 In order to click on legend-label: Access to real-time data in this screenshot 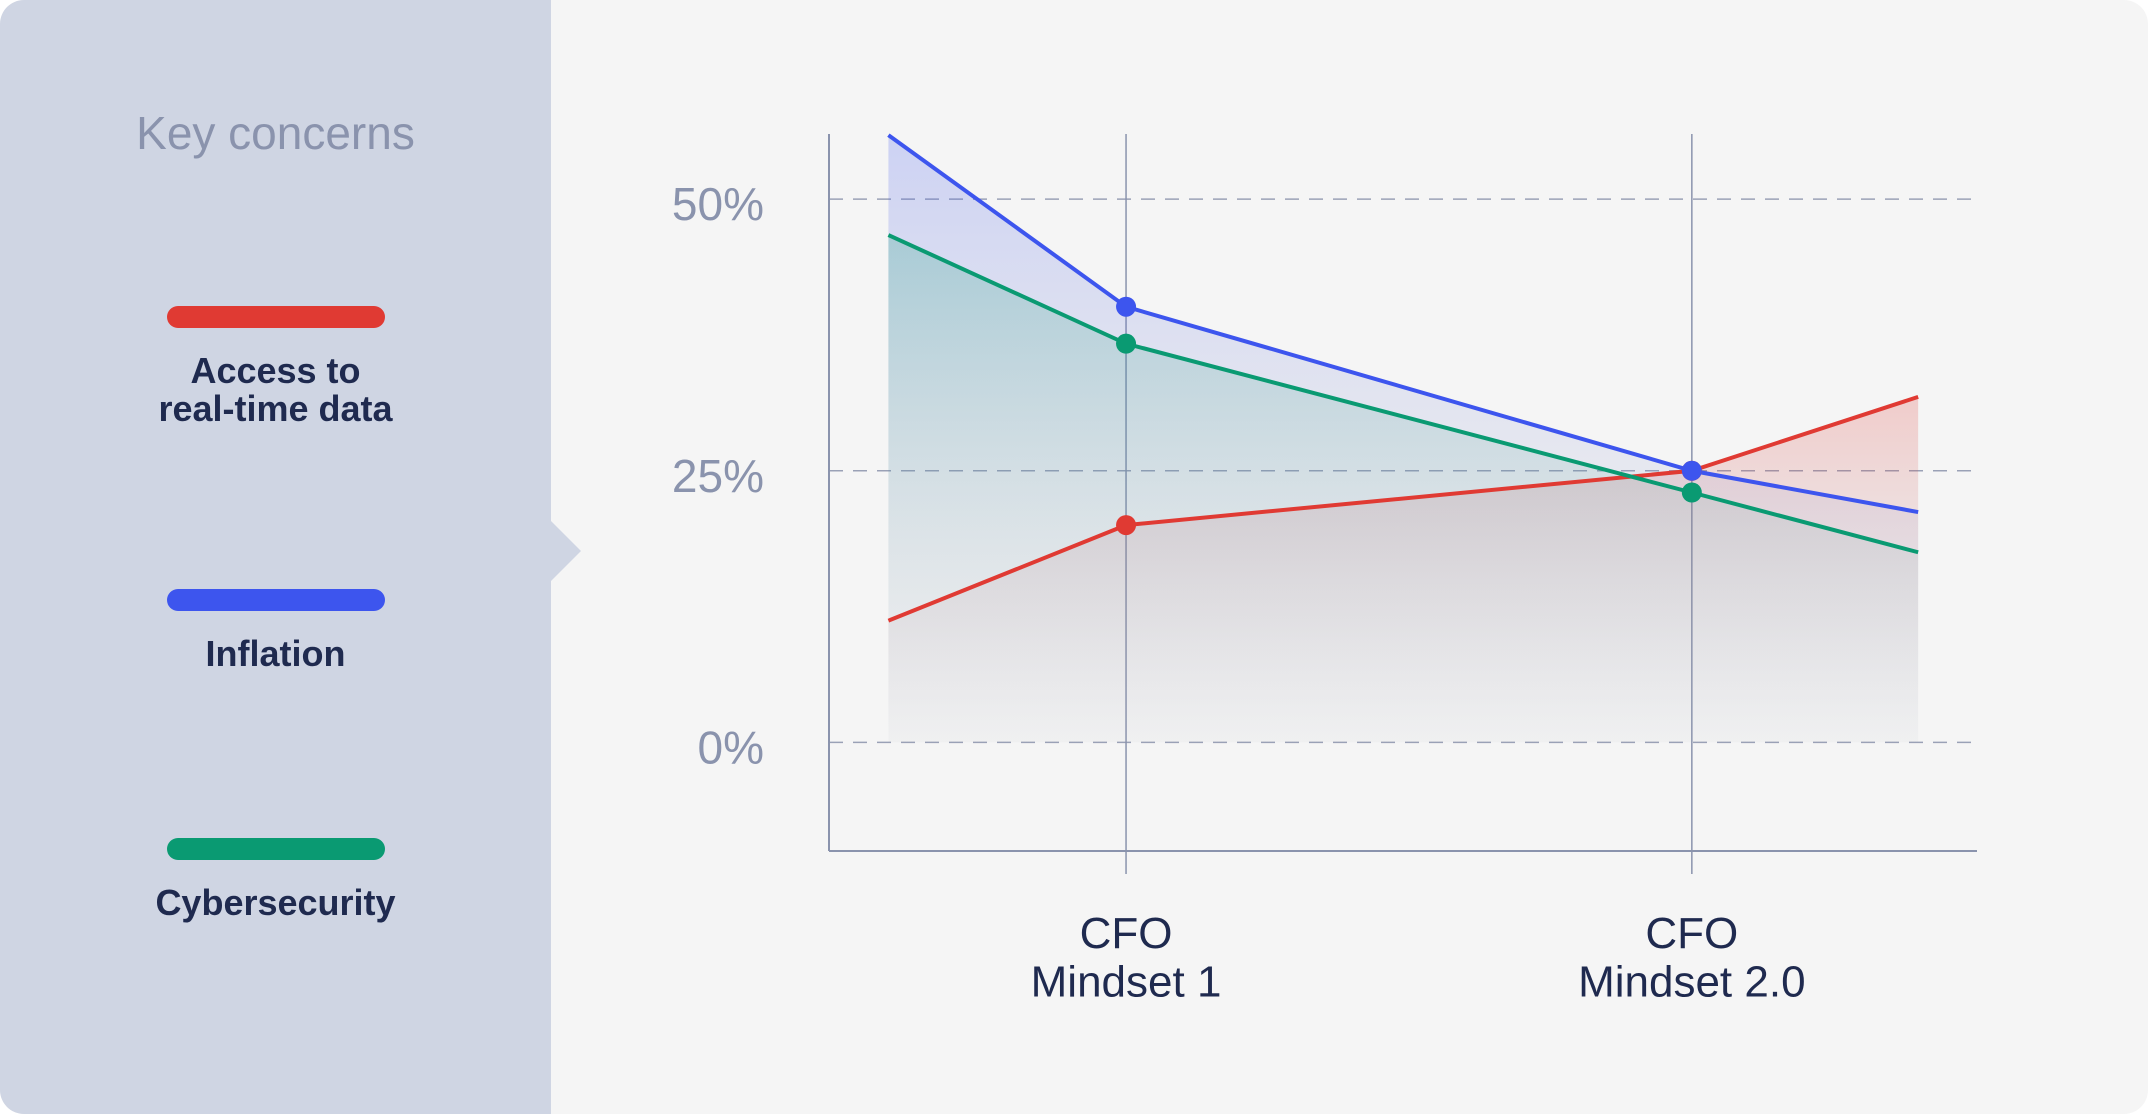, I will do `click(275, 389)`.